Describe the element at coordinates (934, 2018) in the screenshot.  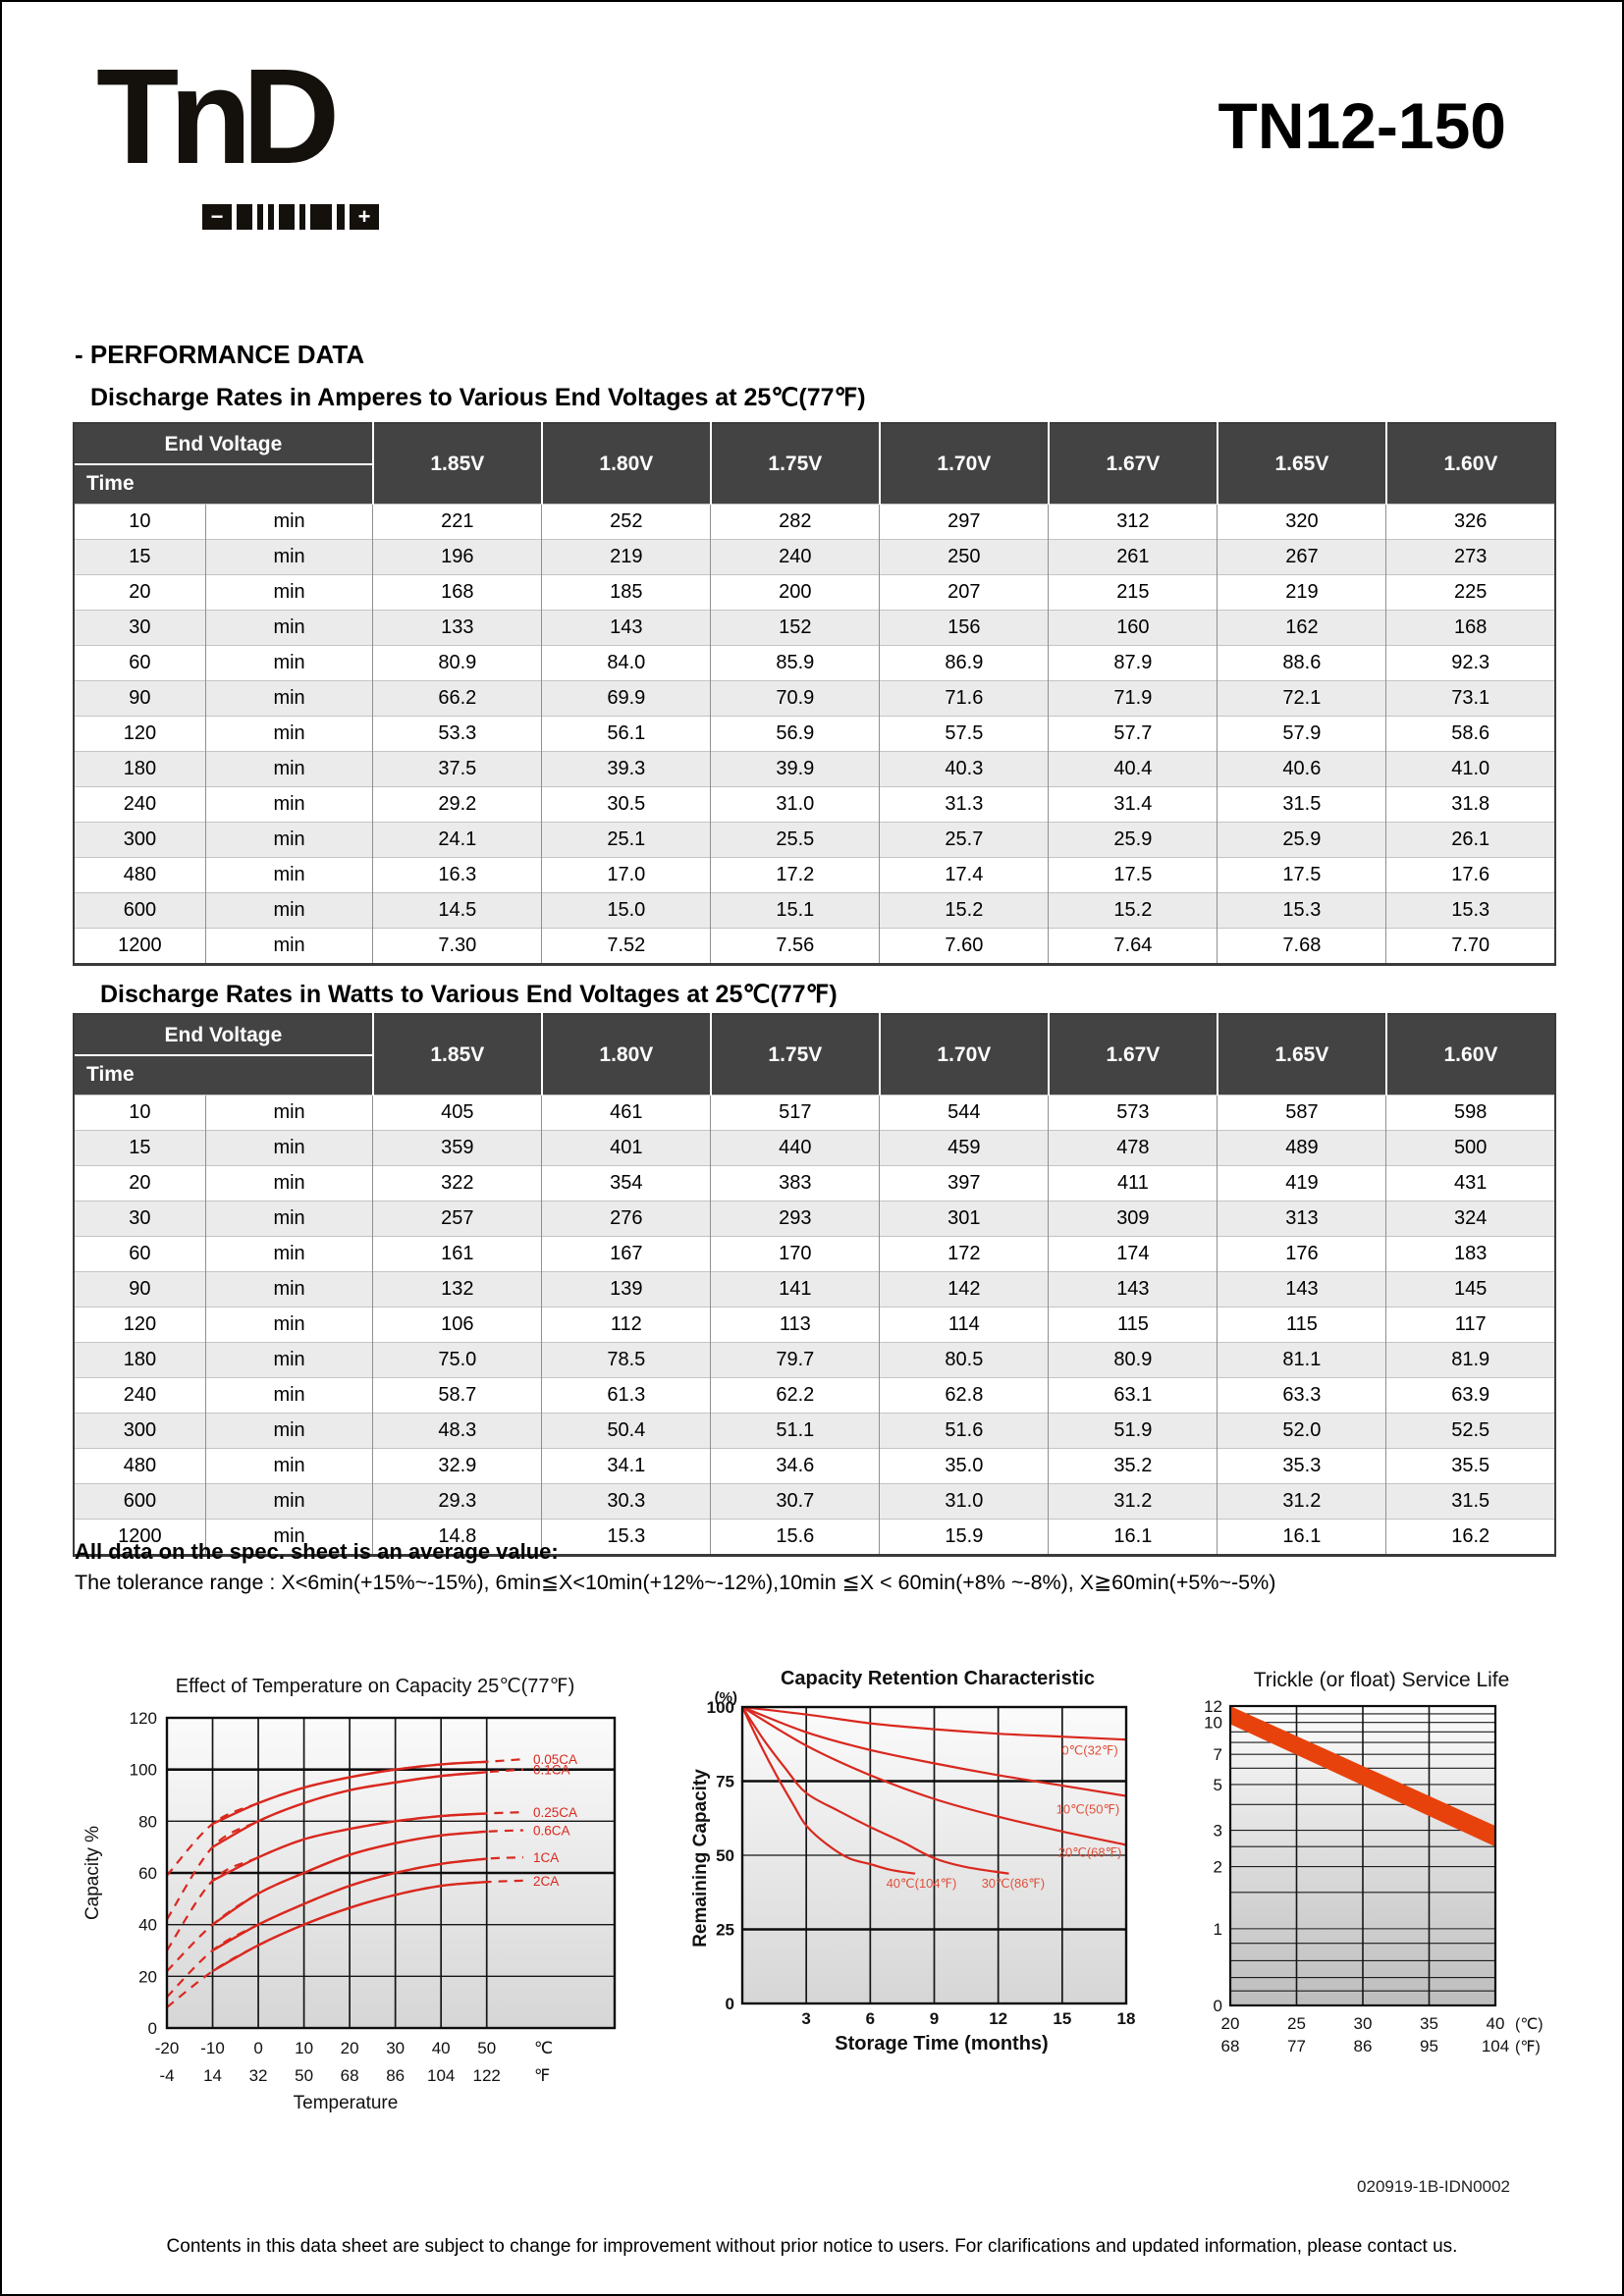
I see `x-tick-label: 9` at that location.